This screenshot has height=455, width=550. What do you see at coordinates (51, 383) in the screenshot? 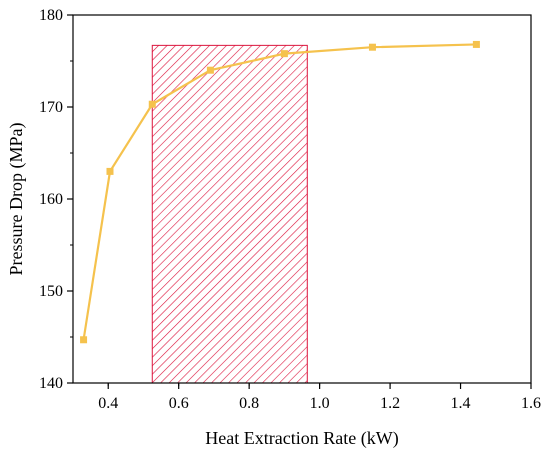
I see `y-tick-label: 140` at bounding box center [51, 383].